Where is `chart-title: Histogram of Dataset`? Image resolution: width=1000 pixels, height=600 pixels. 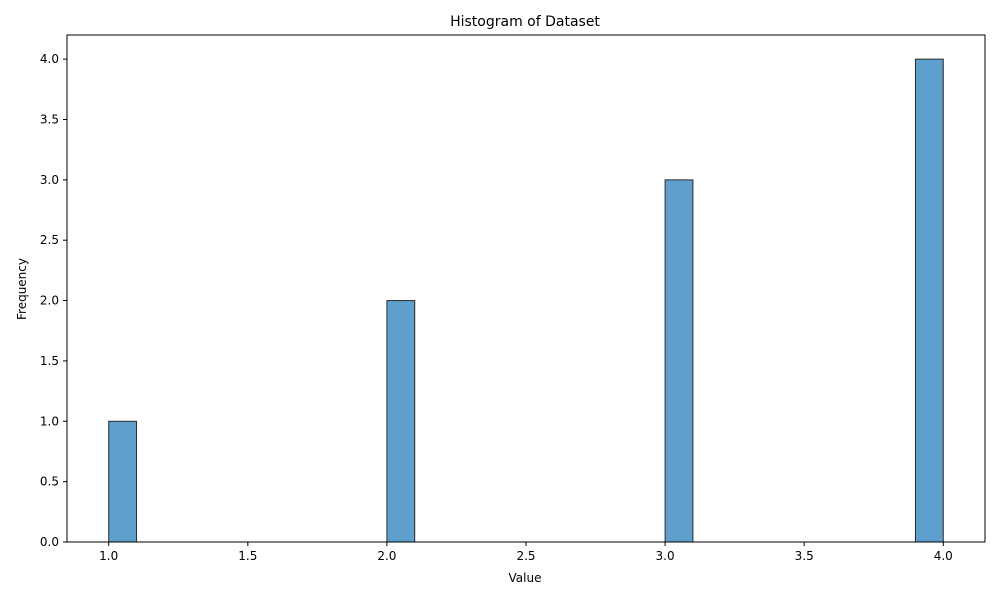 chart-title: Histogram of Dataset is located at coordinates (525, 22).